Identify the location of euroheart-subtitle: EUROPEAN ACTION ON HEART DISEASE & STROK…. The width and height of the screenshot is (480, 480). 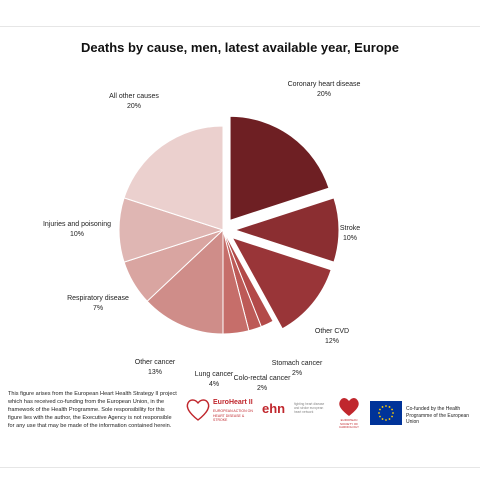
(233, 416).